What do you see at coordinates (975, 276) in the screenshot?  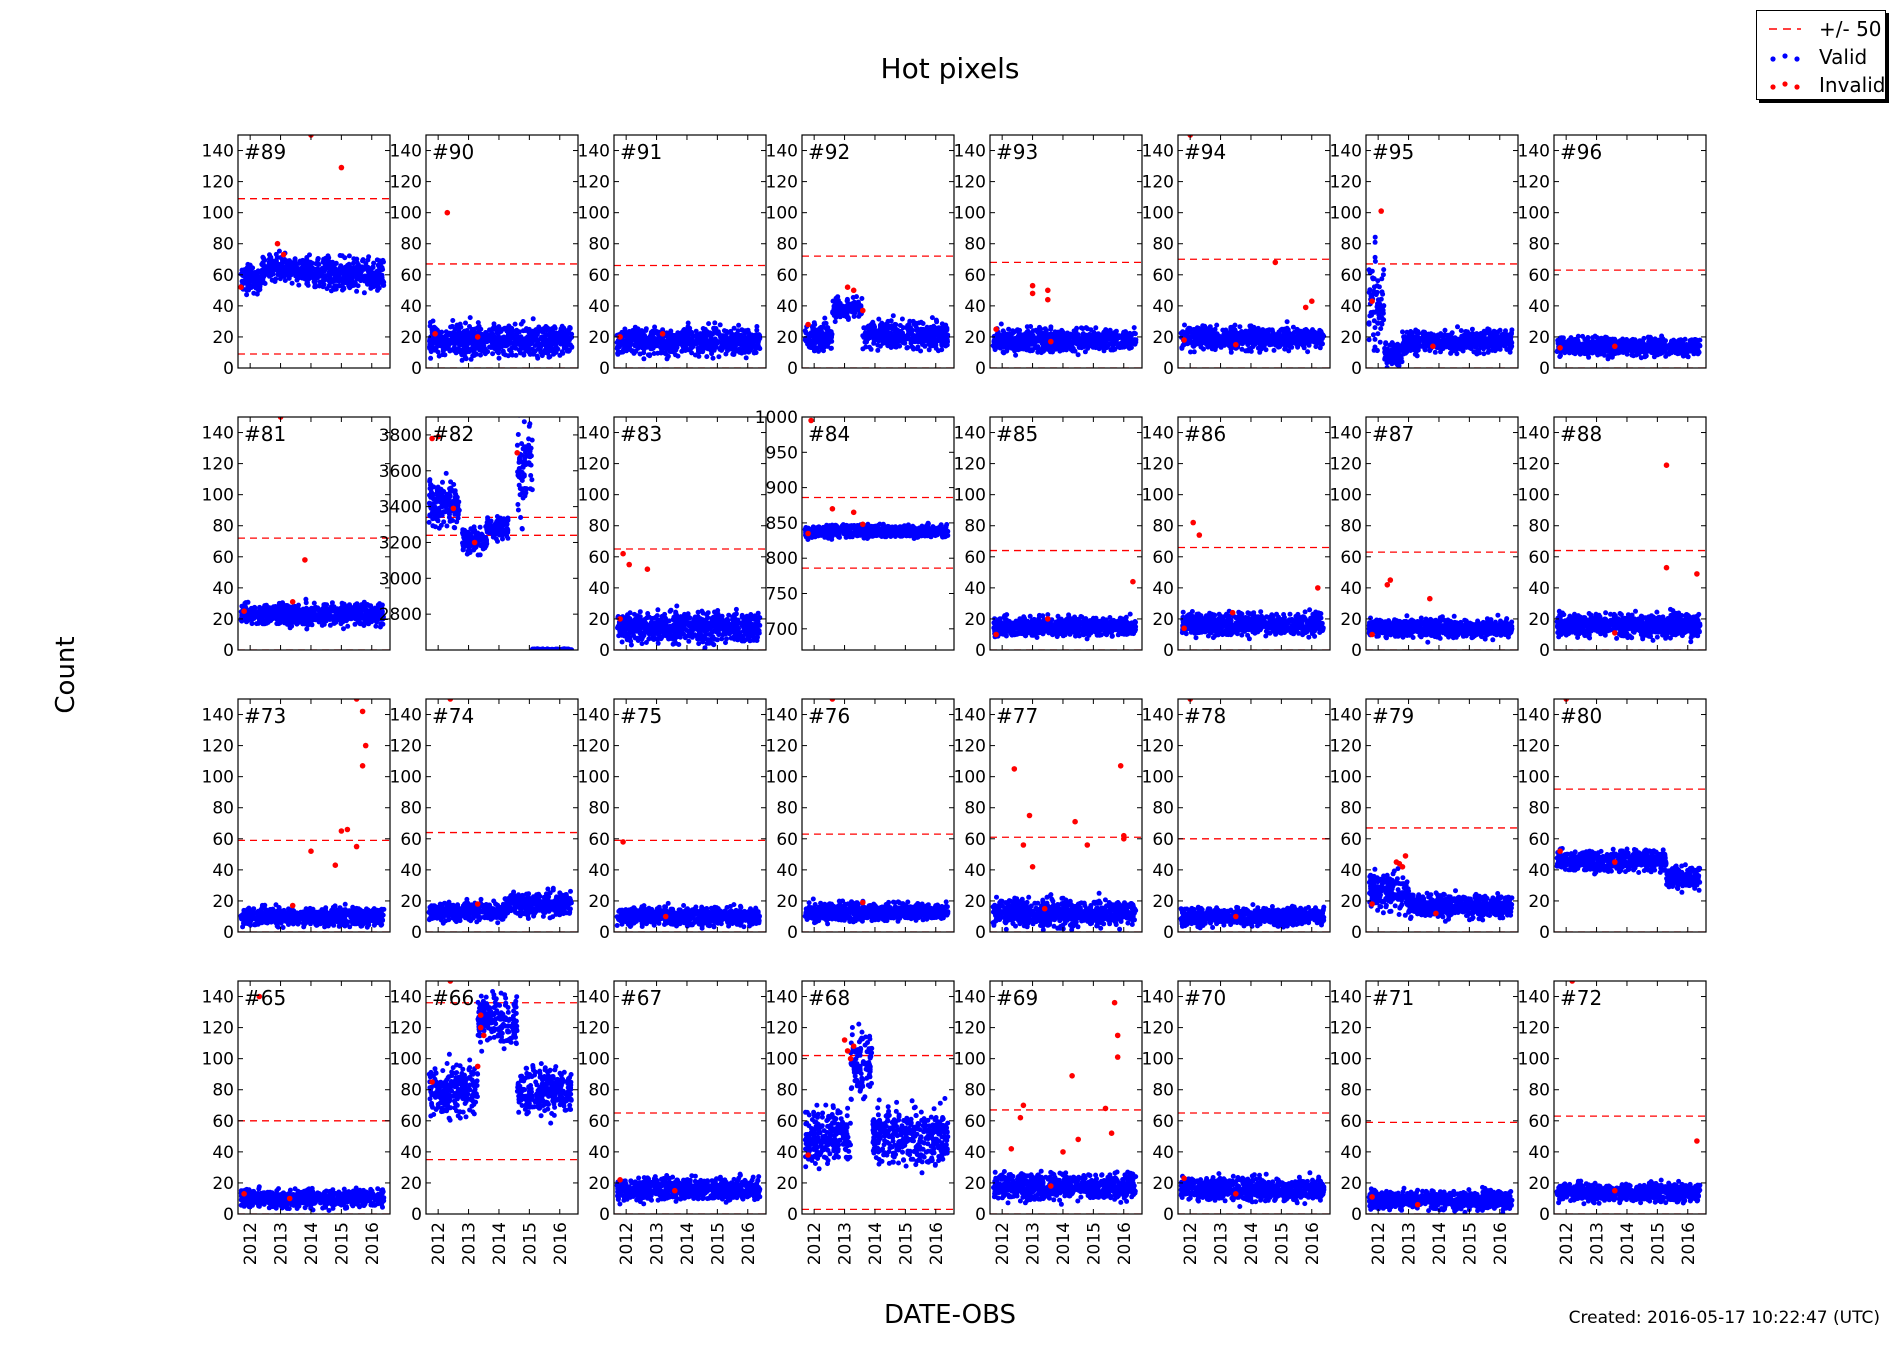 I see `y-tick-label: 60` at bounding box center [975, 276].